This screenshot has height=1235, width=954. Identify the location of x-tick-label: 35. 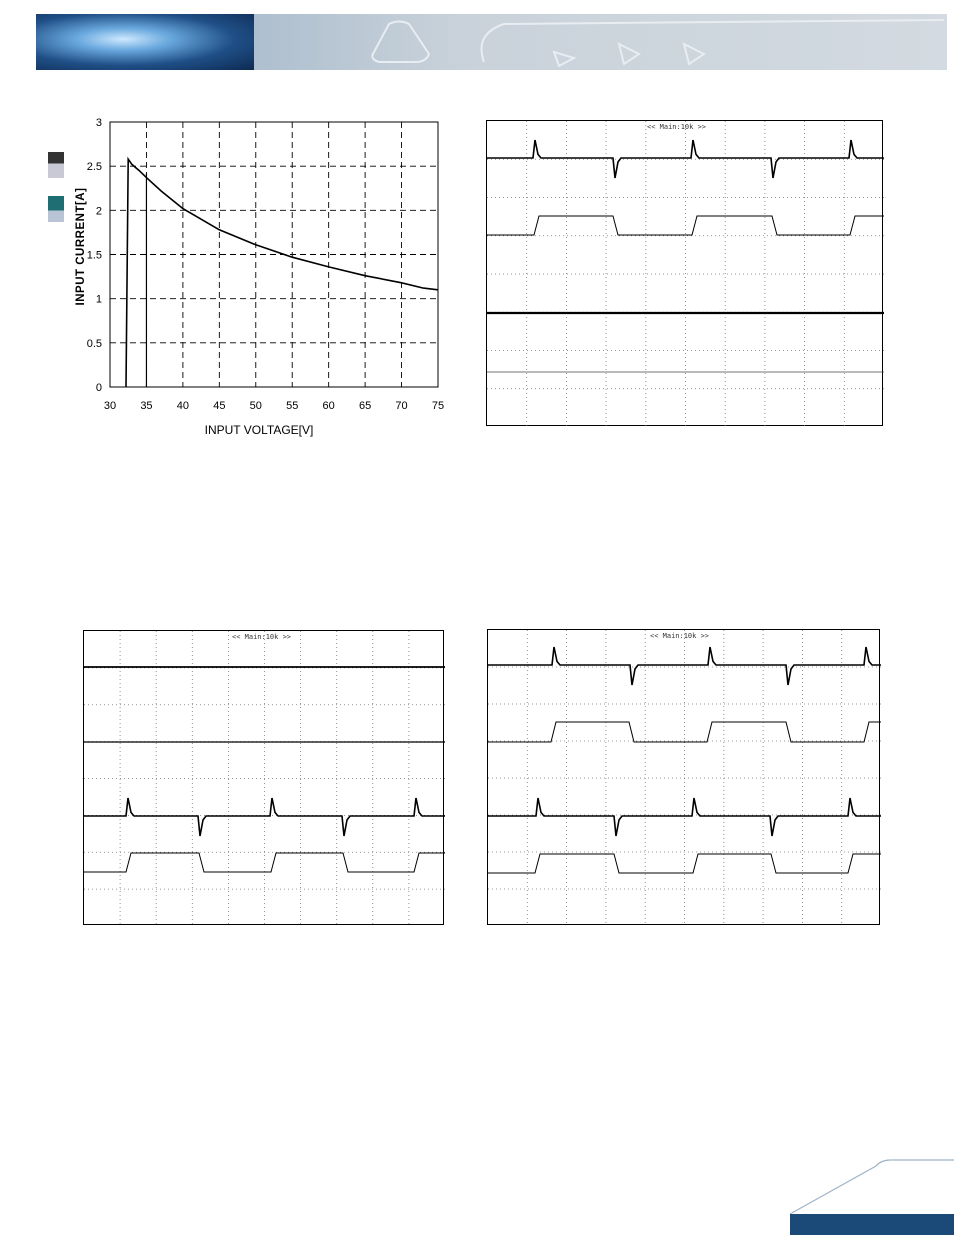
(146, 406).